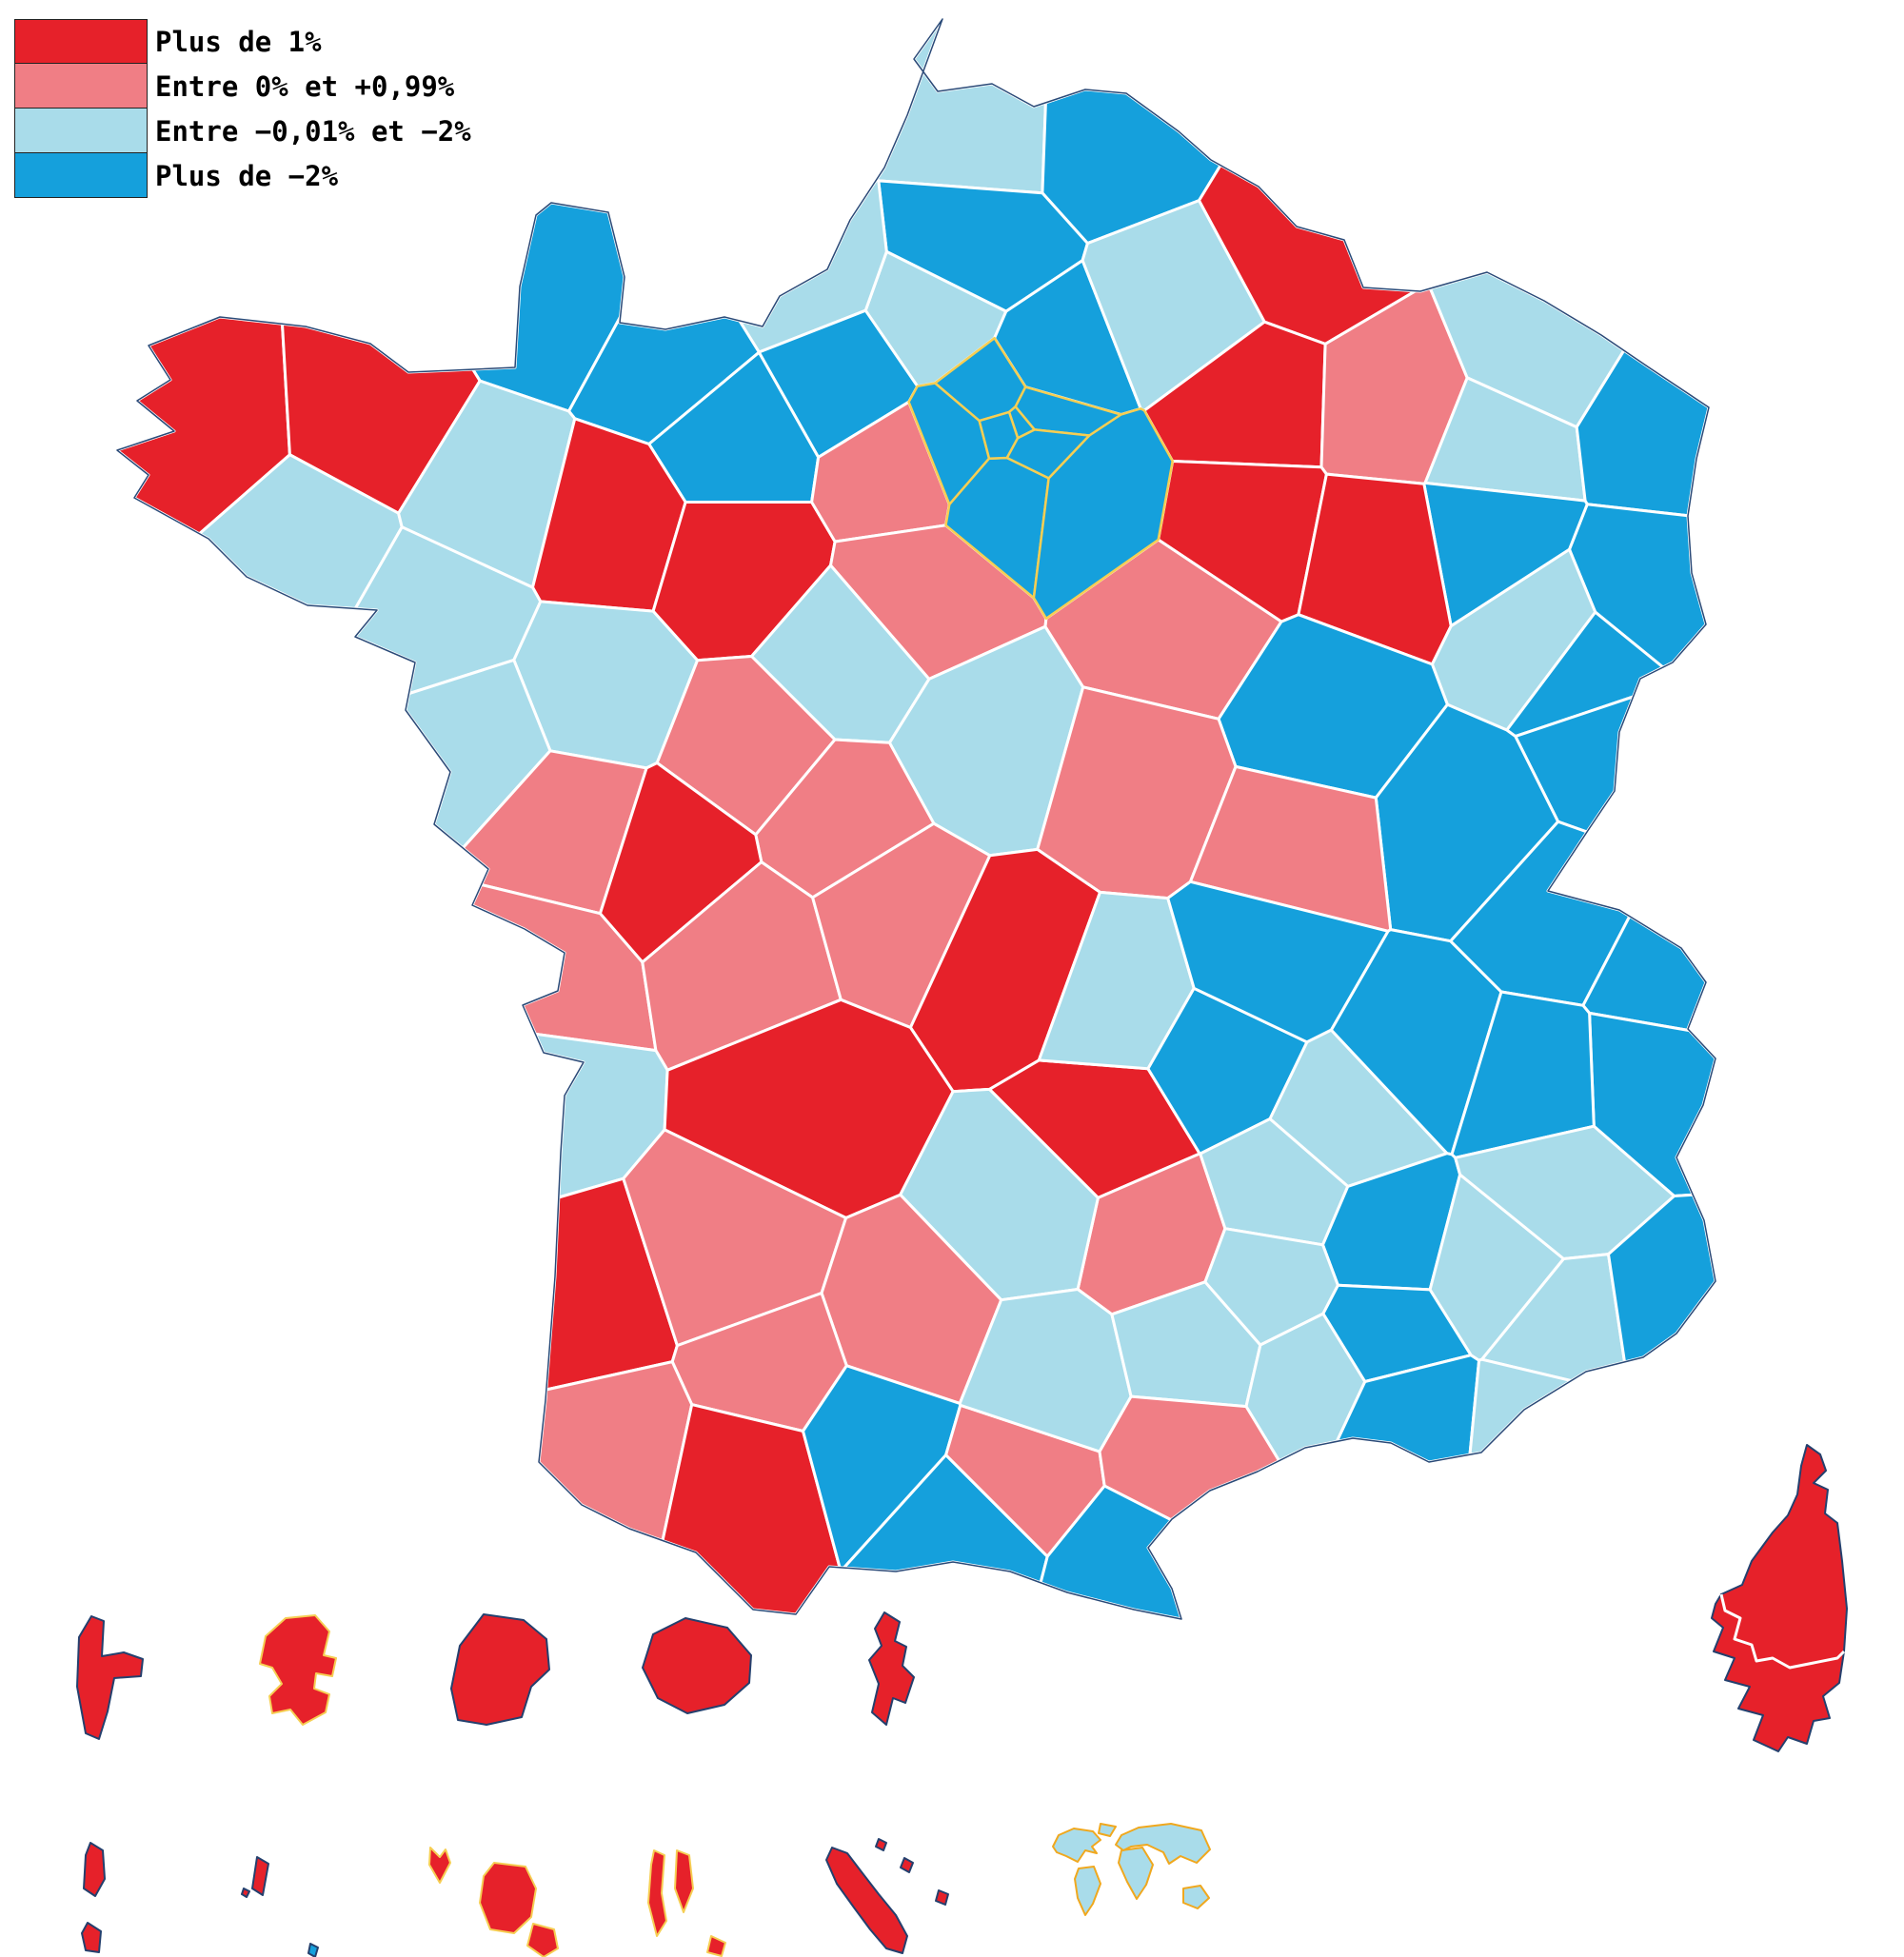  I want to click on legend-swatch-blue, so click(81, 175).